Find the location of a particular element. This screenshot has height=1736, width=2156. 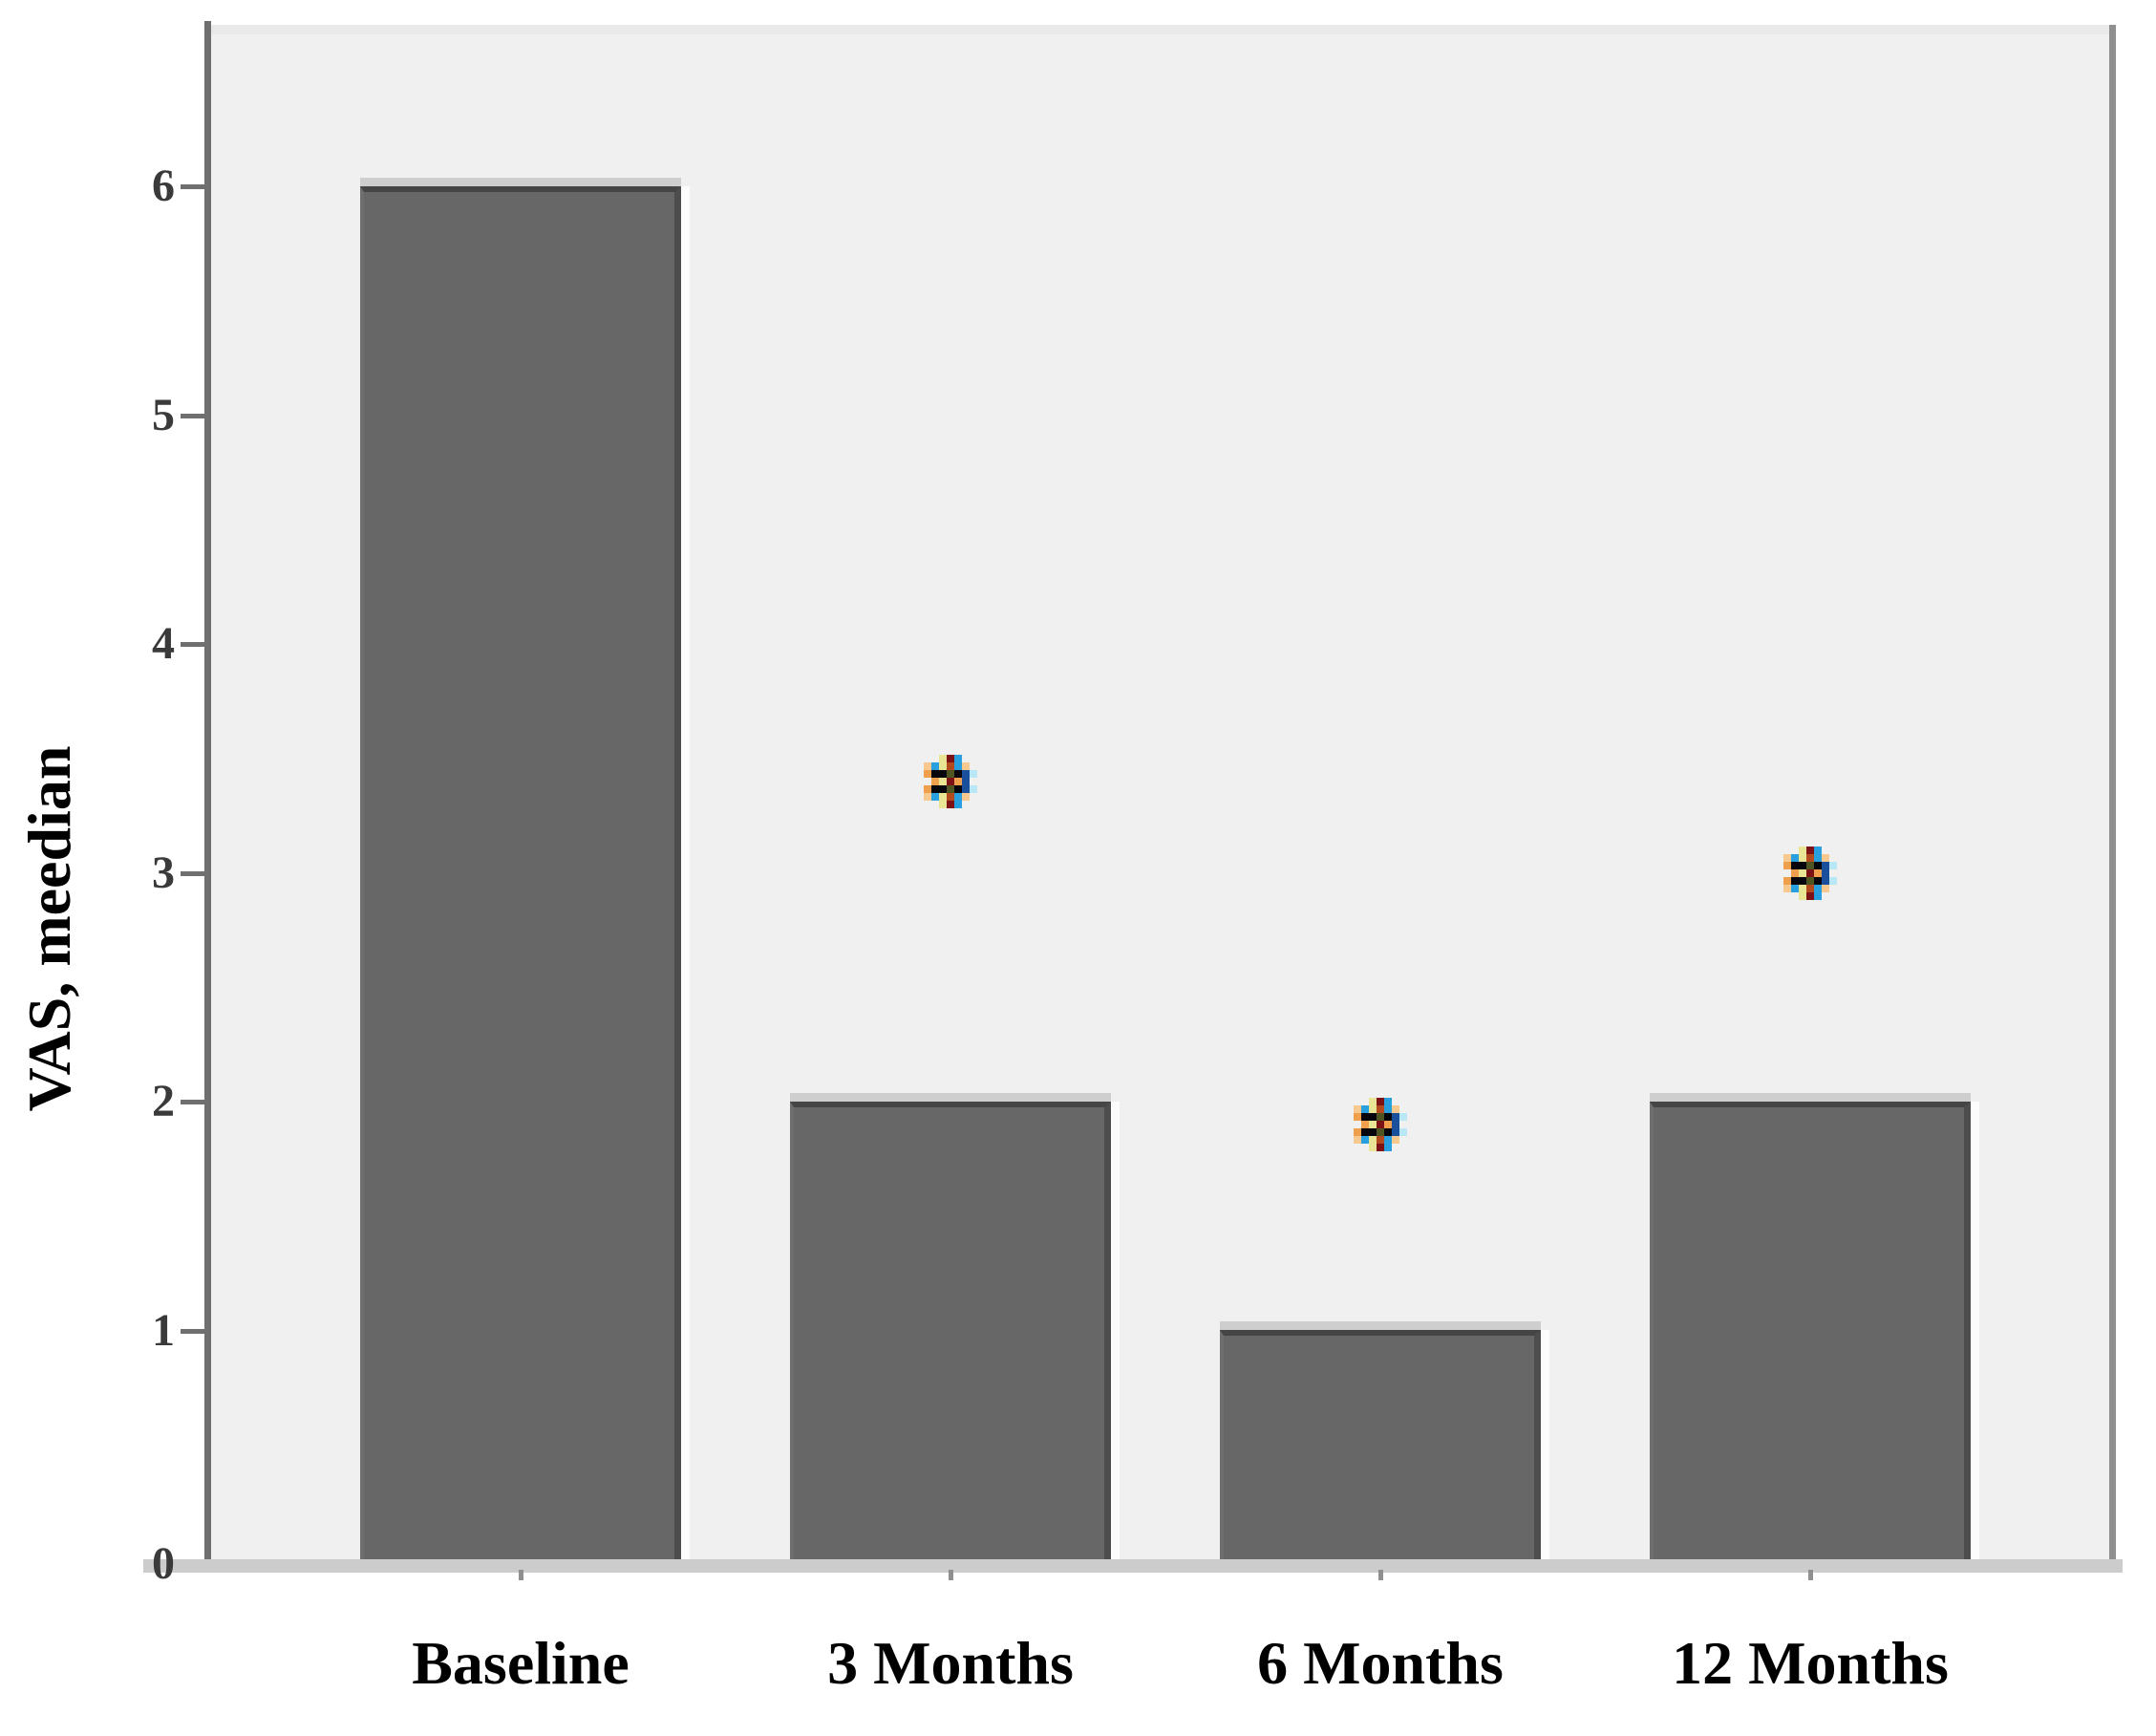

x-label-3-months: 3 Months is located at coordinates (950, 1663).